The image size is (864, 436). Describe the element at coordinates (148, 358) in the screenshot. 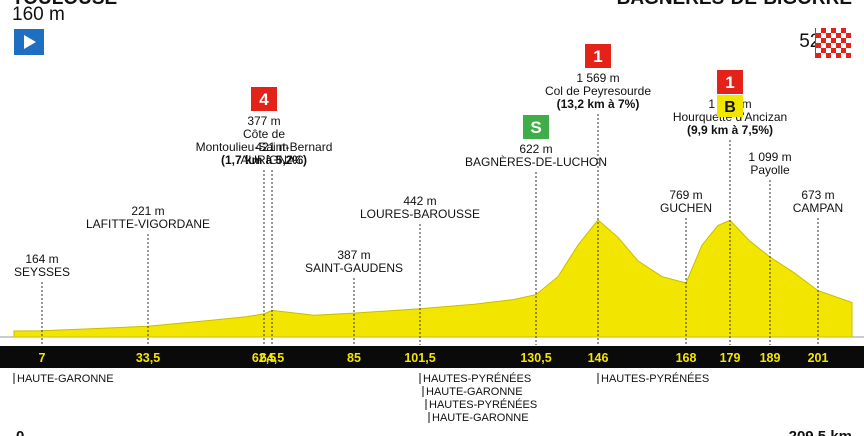

I see `km-label: 33,5` at that location.